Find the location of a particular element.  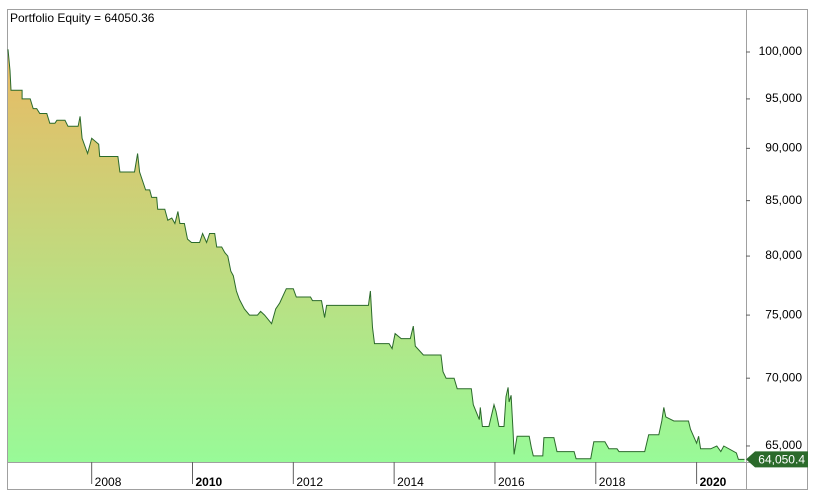

y-tick-label: 80,000 is located at coordinates (783, 255).